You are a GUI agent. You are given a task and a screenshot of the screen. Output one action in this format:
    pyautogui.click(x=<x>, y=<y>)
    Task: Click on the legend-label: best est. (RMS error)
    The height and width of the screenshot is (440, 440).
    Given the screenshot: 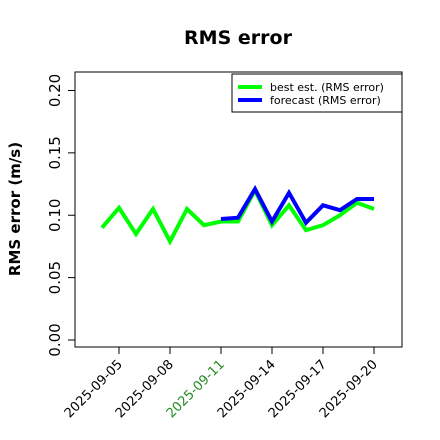 What is the action you would take?
    pyautogui.click(x=327, y=87)
    